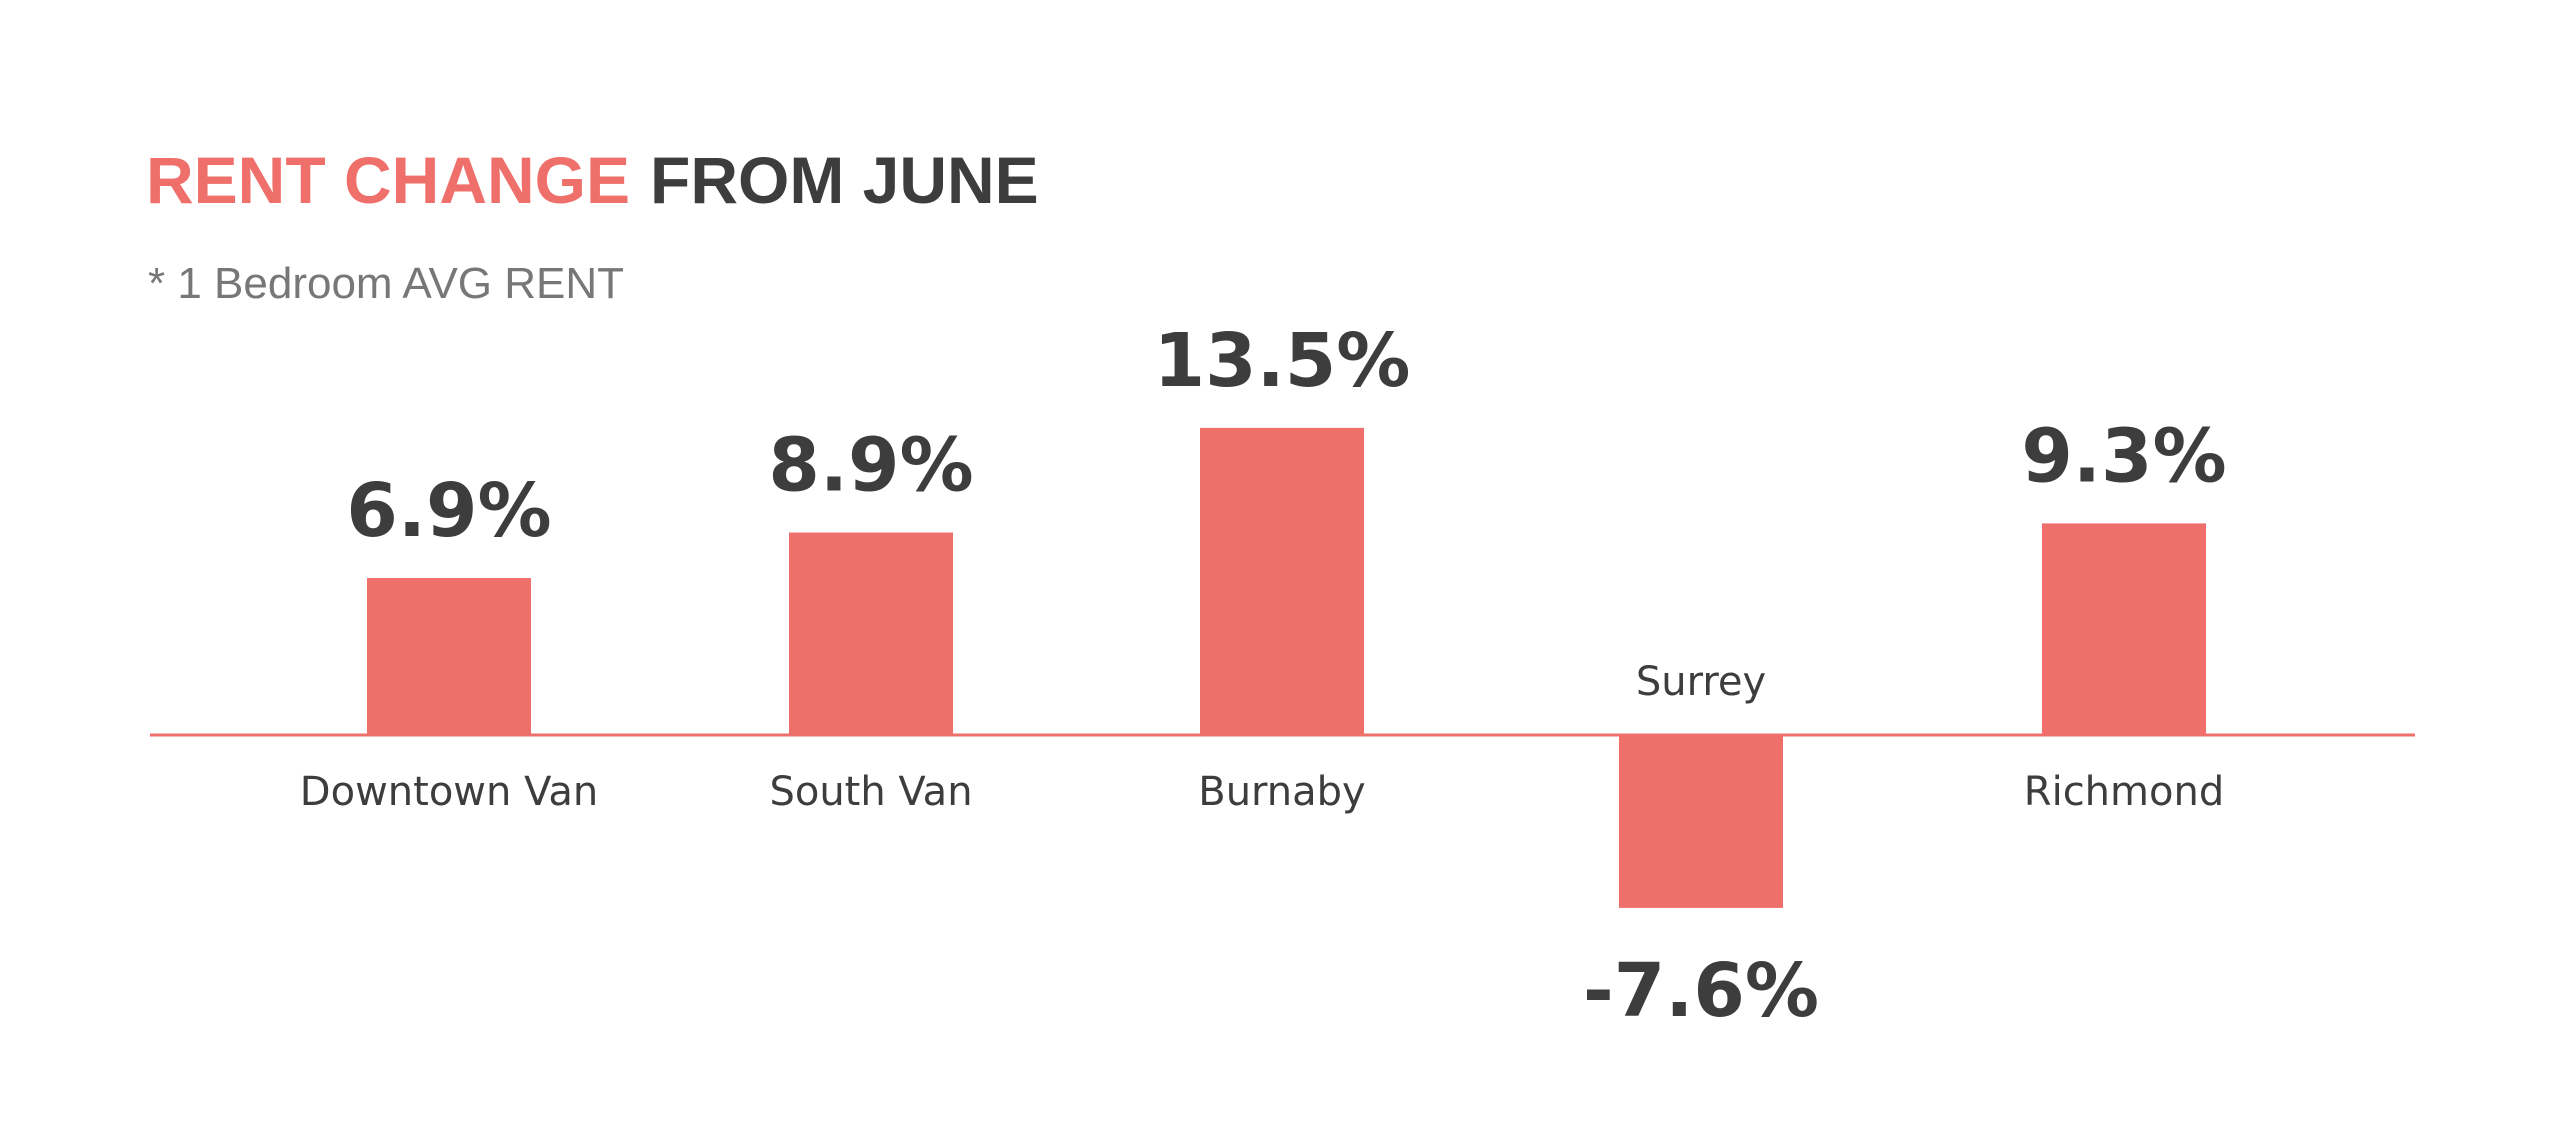 The image size is (2560, 1127). Describe the element at coordinates (870, 792) in the screenshot. I see `category-label-south-van: South Van` at that location.